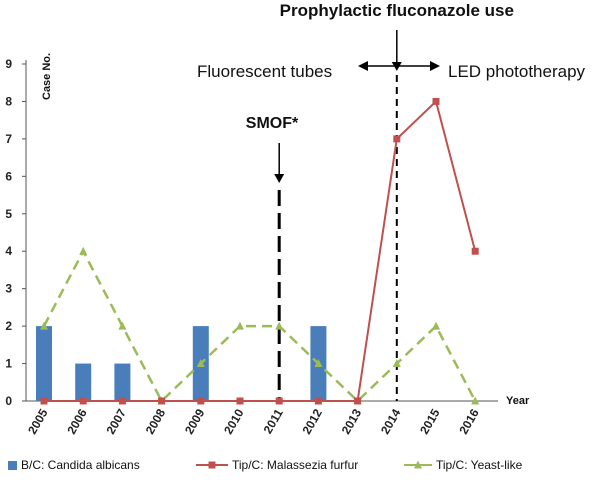 Image resolution: width=600 pixels, height=483 pixels. What do you see at coordinates (469, 421) in the screenshot?
I see `x-tick-label: 2016` at bounding box center [469, 421].